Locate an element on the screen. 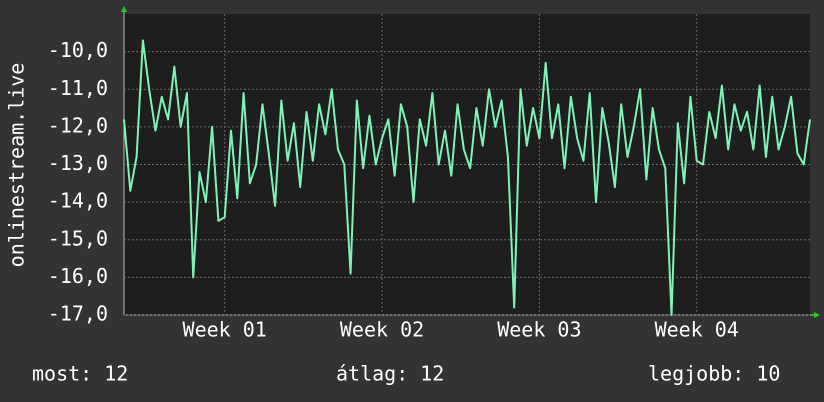  y-tick-label: -15,0 is located at coordinates (78, 238).